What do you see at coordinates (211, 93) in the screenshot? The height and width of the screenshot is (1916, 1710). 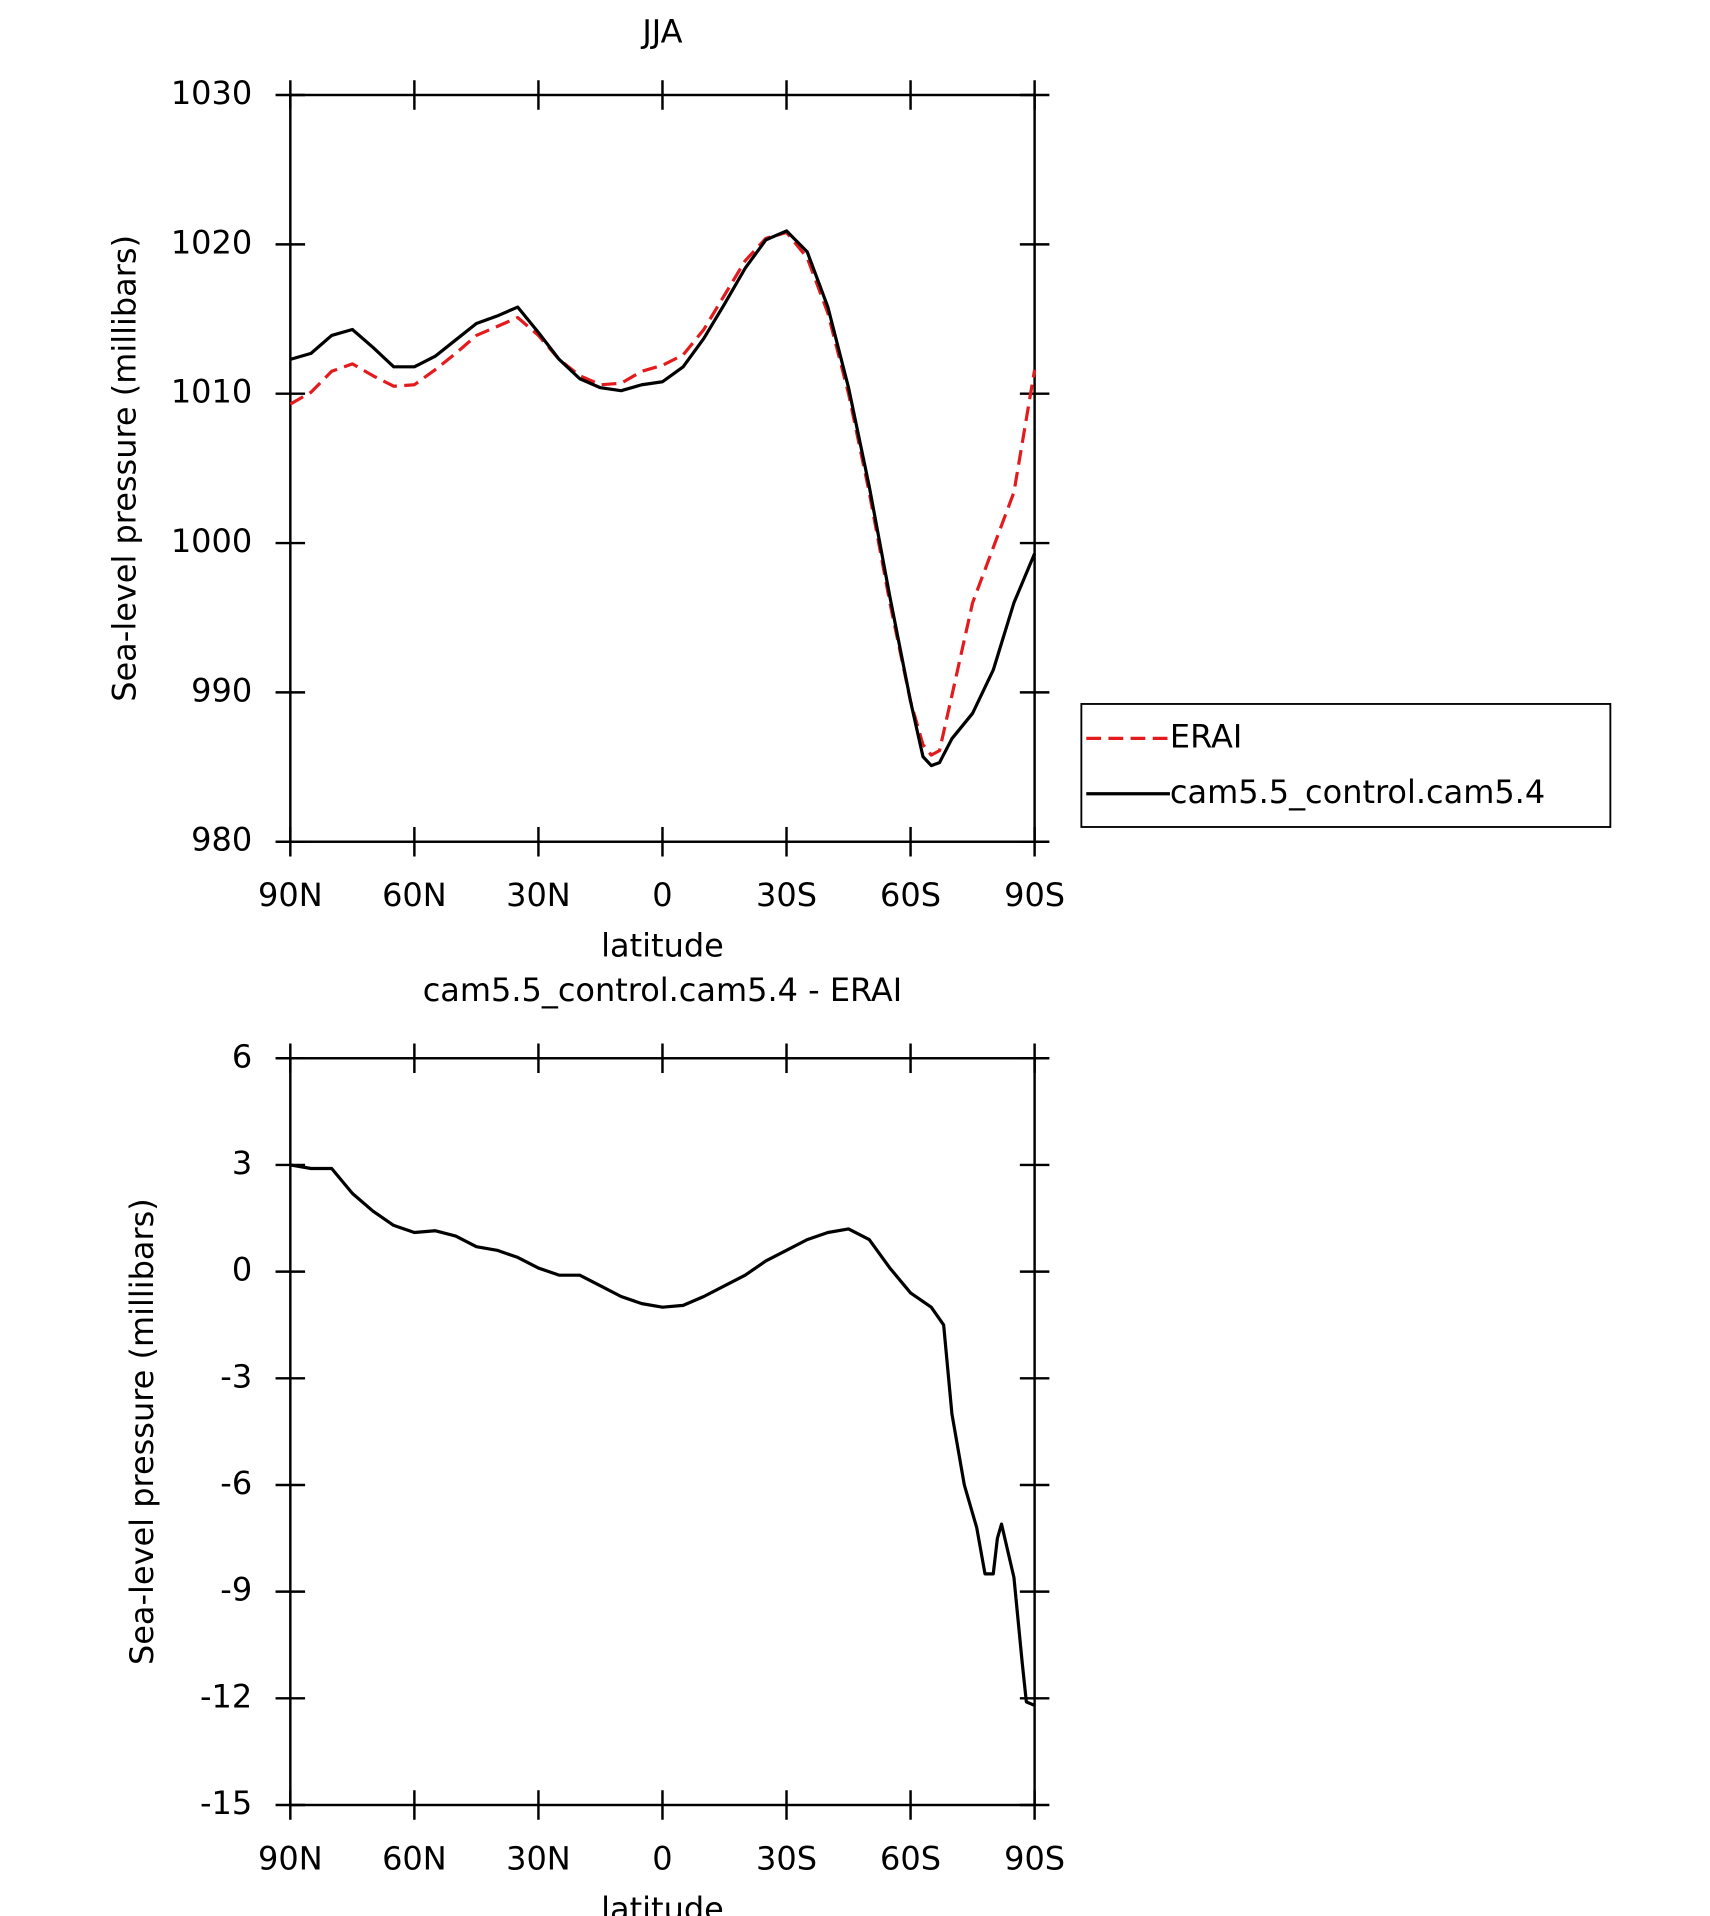 I see `y-tick-label: 1030` at bounding box center [211, 93].